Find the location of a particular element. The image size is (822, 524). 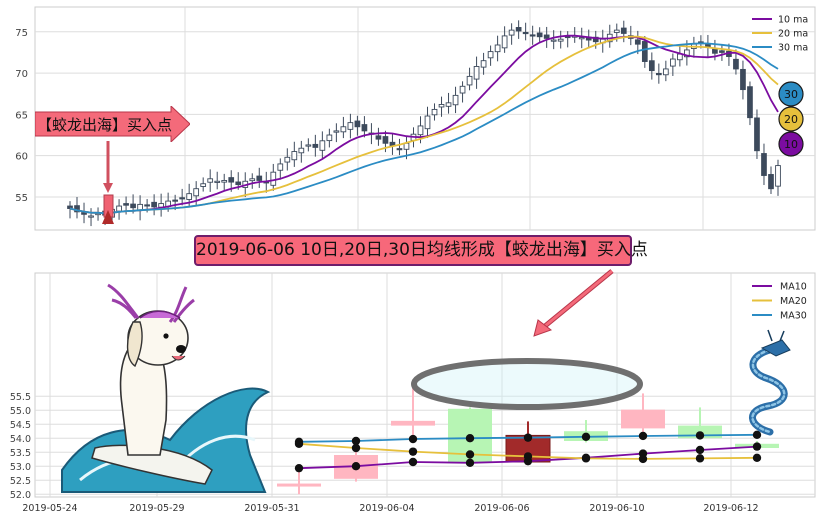

lower-y-tick-label: 55.0 is located at coordinates (20, 411).